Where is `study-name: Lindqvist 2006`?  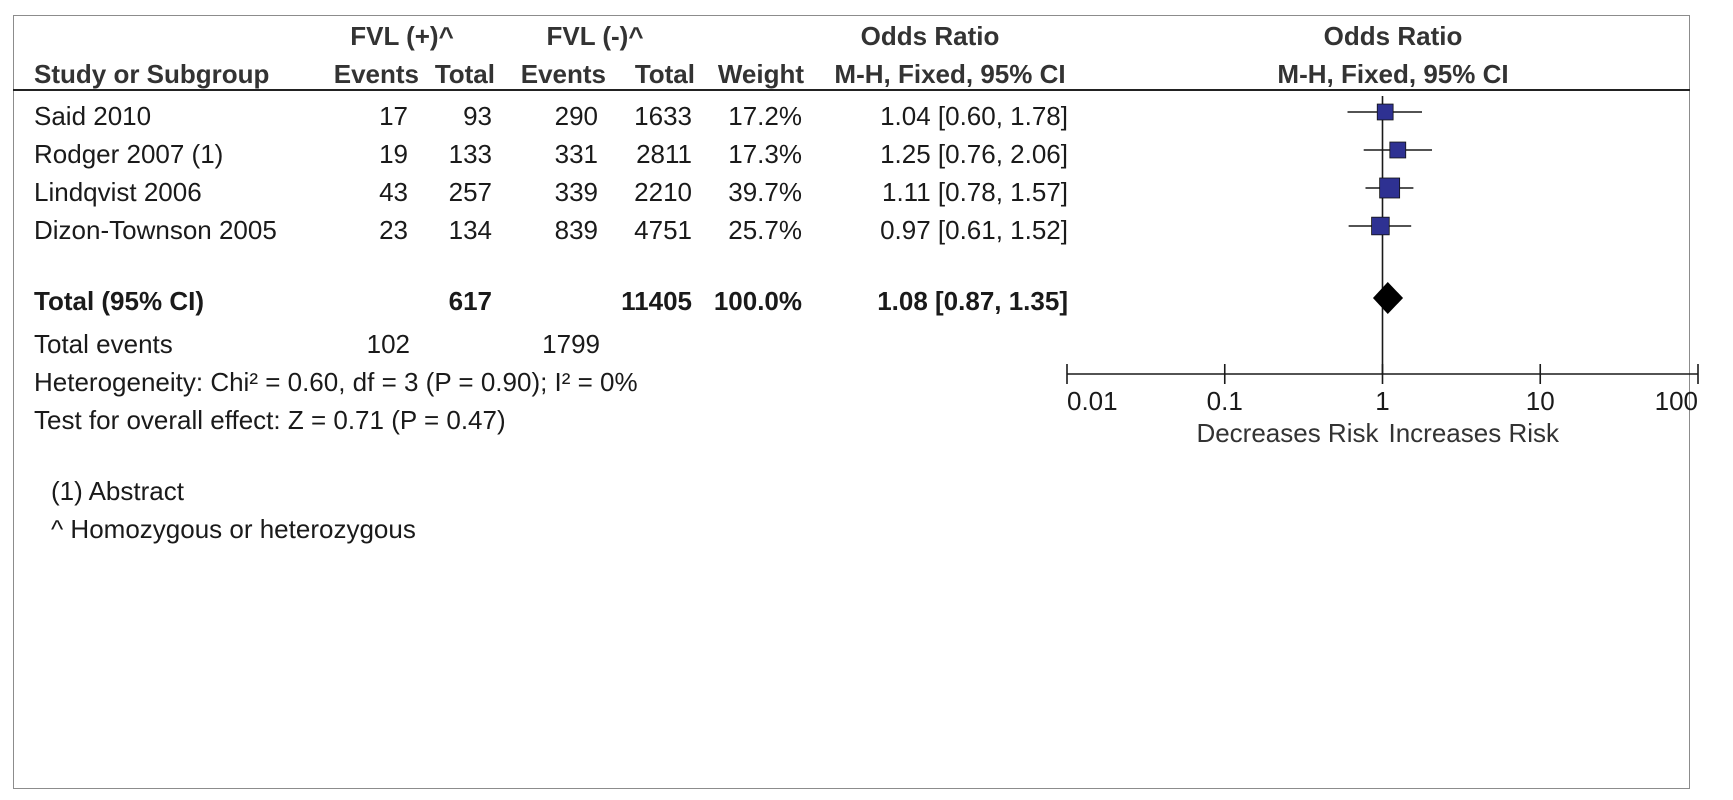
study-name: Lindqvist 2006 is located at coordinates (118, 192).